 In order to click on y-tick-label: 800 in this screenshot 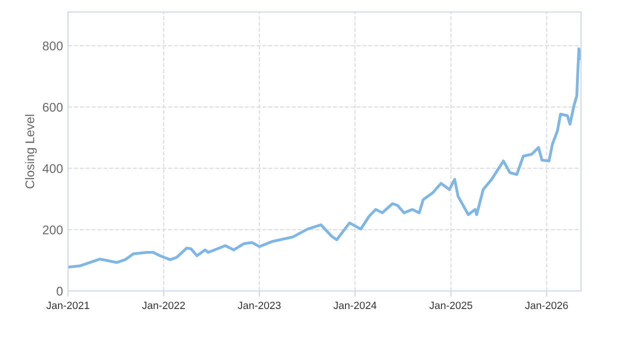, I will do `click(52, 46)`.